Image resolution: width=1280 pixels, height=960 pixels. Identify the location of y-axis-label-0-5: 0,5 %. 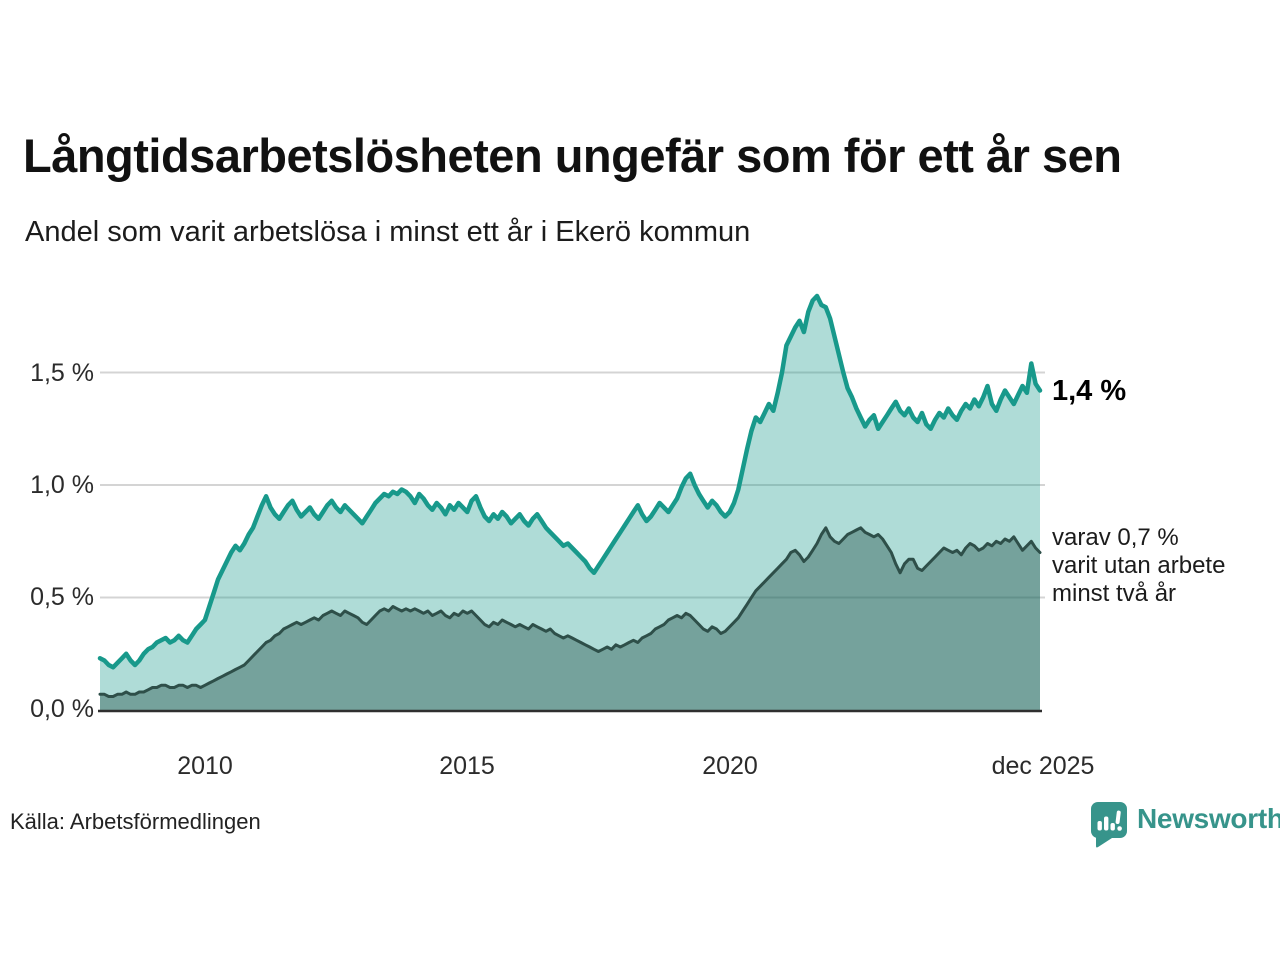
(62, 597).